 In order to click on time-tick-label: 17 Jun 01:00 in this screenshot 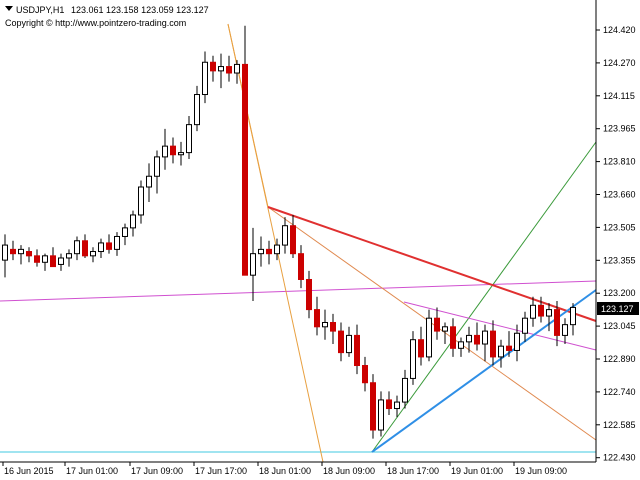, I will do `click(92, 471)`.